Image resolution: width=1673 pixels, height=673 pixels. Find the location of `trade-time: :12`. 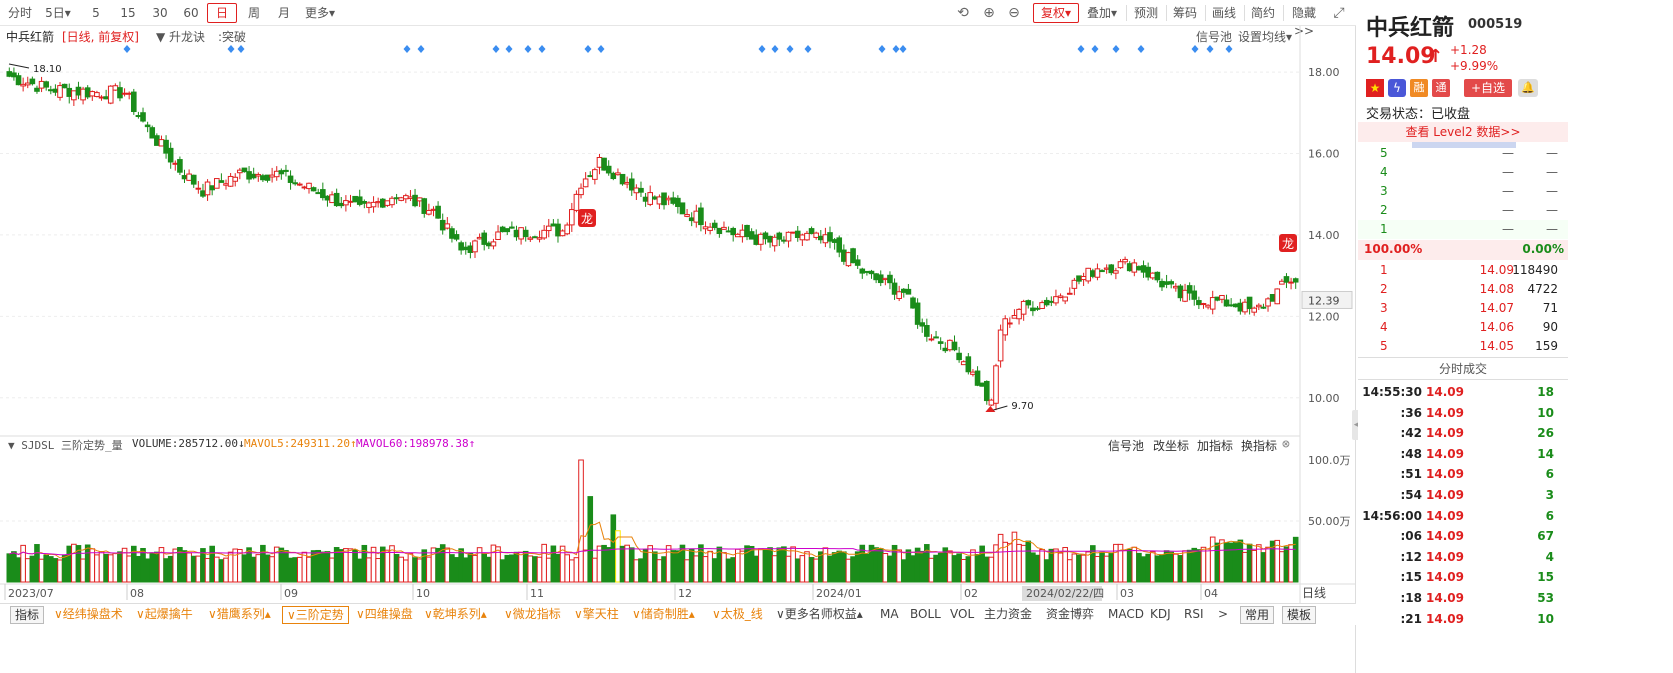

trade-time: :12 is located at coordinates (1411, 556).